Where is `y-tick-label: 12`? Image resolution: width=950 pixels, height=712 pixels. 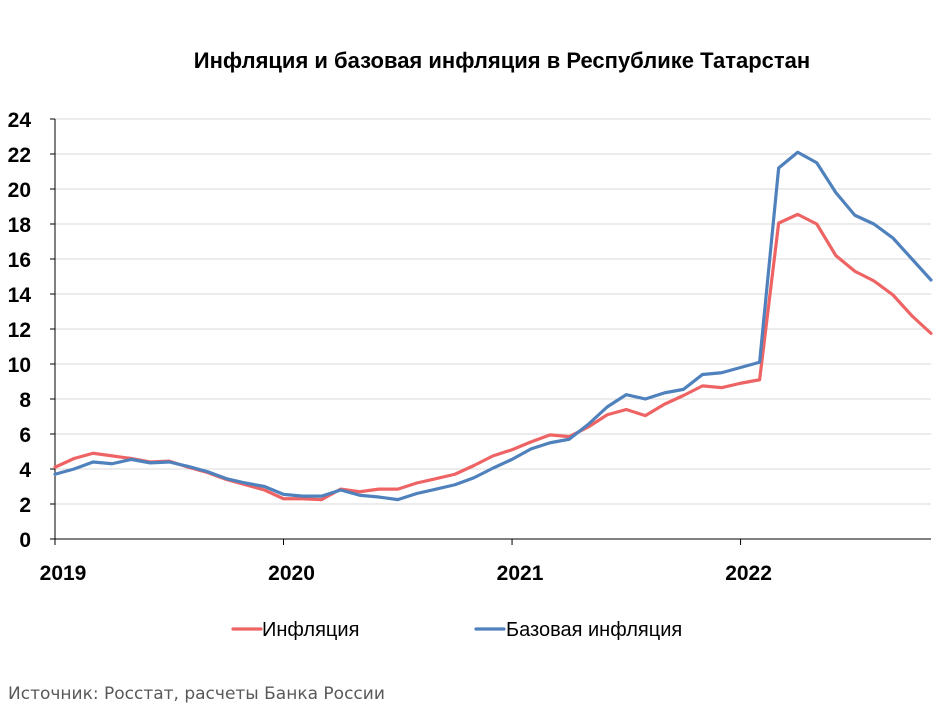
y-tick-label: 12 is located at coordinates (19, 330).